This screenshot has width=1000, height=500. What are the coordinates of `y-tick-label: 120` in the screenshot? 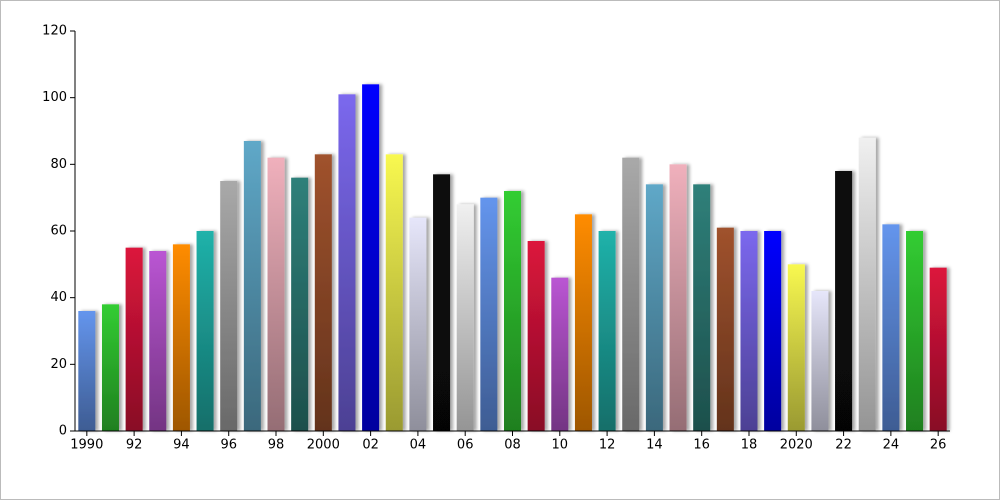 It's located at (54, 31).